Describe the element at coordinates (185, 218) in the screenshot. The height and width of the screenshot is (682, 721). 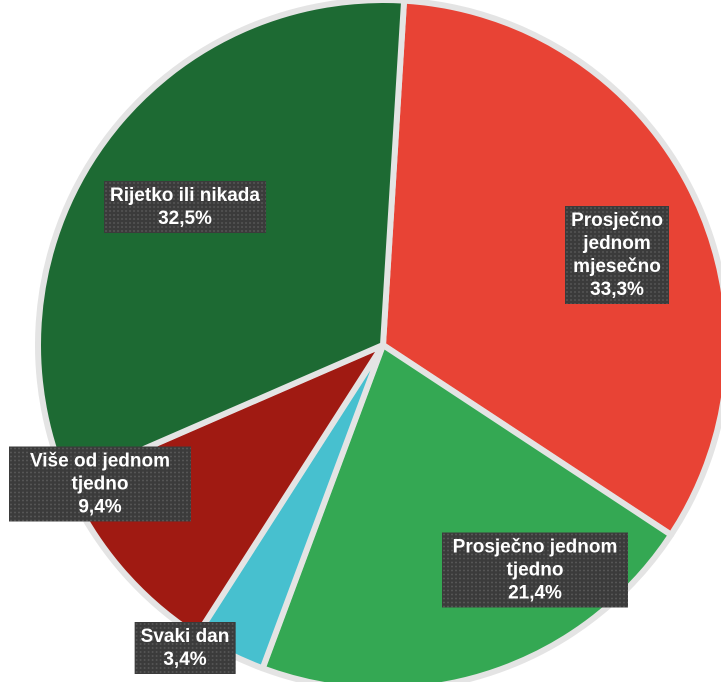
I see `value-label: 32,5%` at that location.